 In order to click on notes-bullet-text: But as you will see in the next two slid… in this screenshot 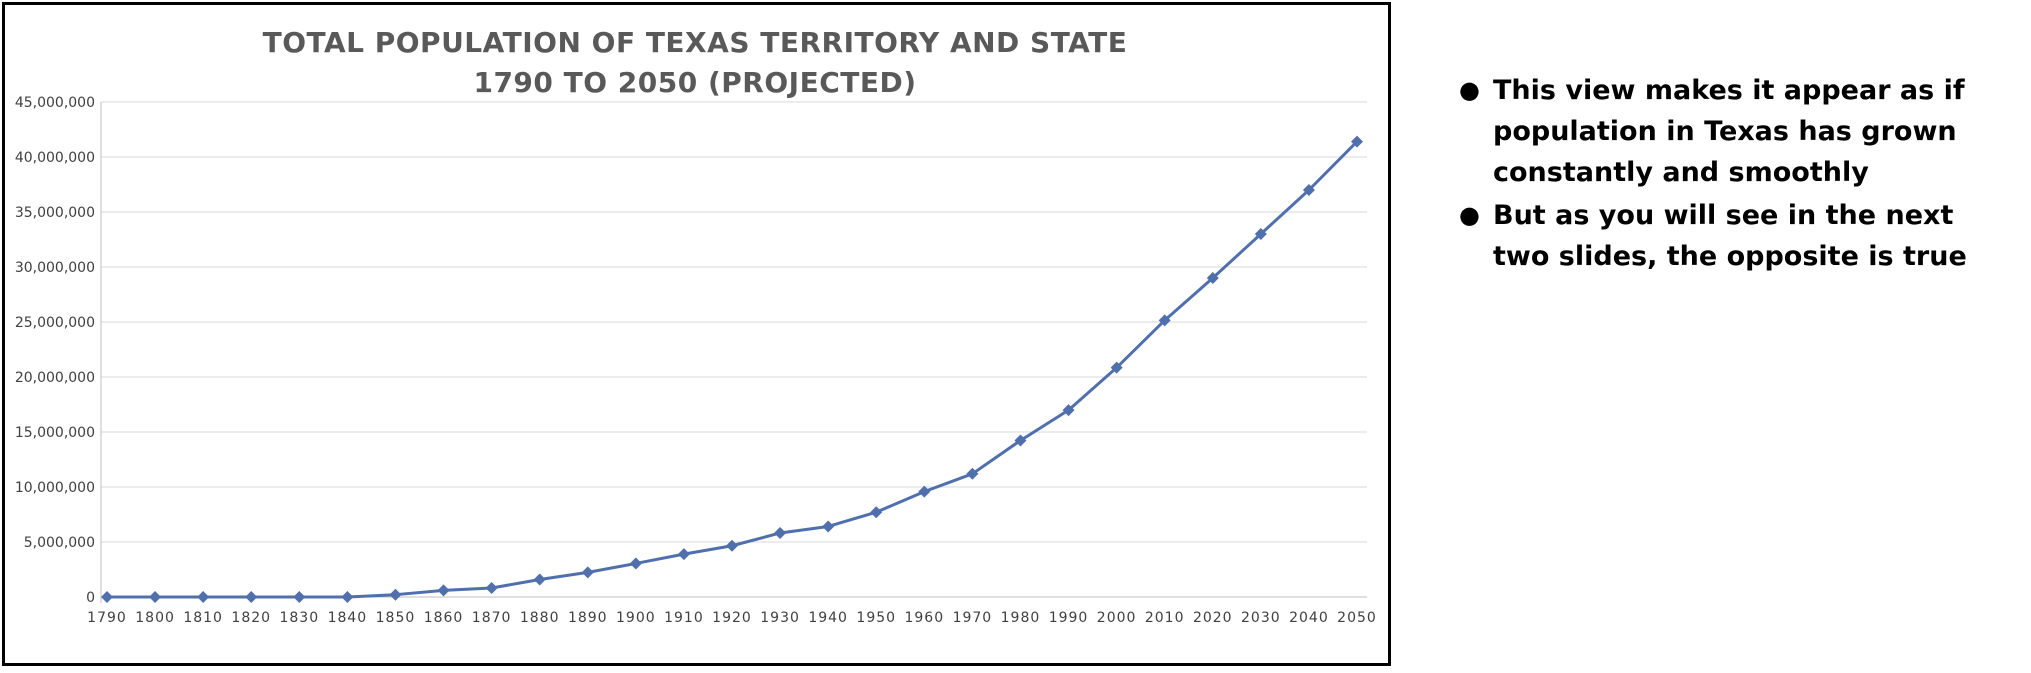, I will do `click(1730, 236)`.